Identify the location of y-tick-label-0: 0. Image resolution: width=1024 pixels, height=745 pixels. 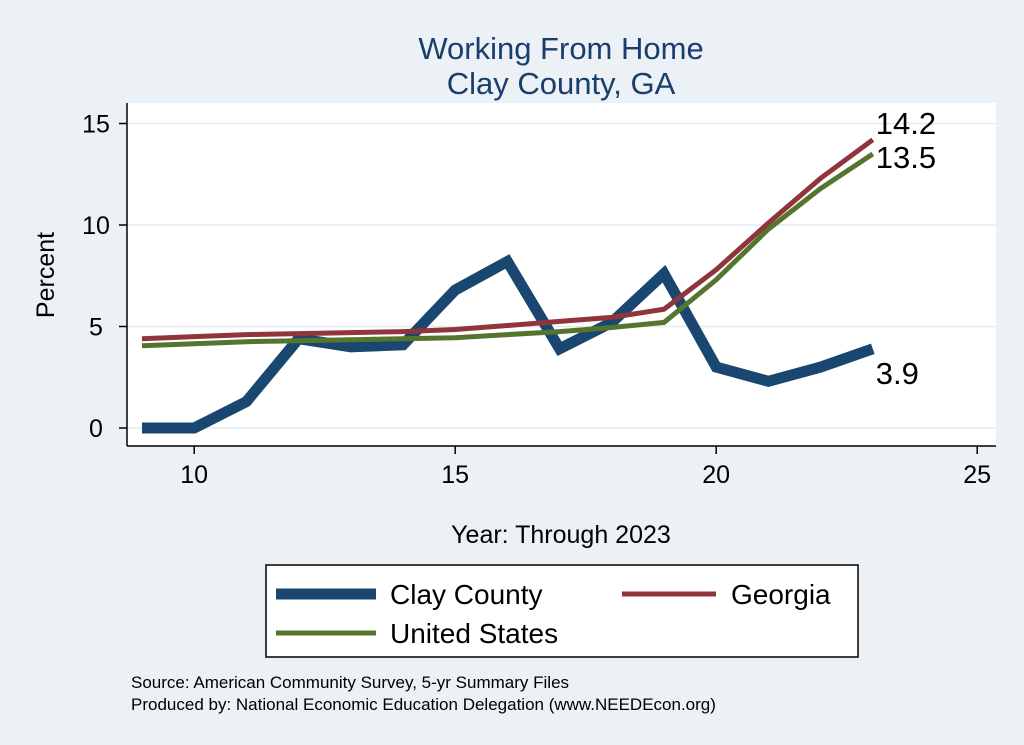
(96, 429).